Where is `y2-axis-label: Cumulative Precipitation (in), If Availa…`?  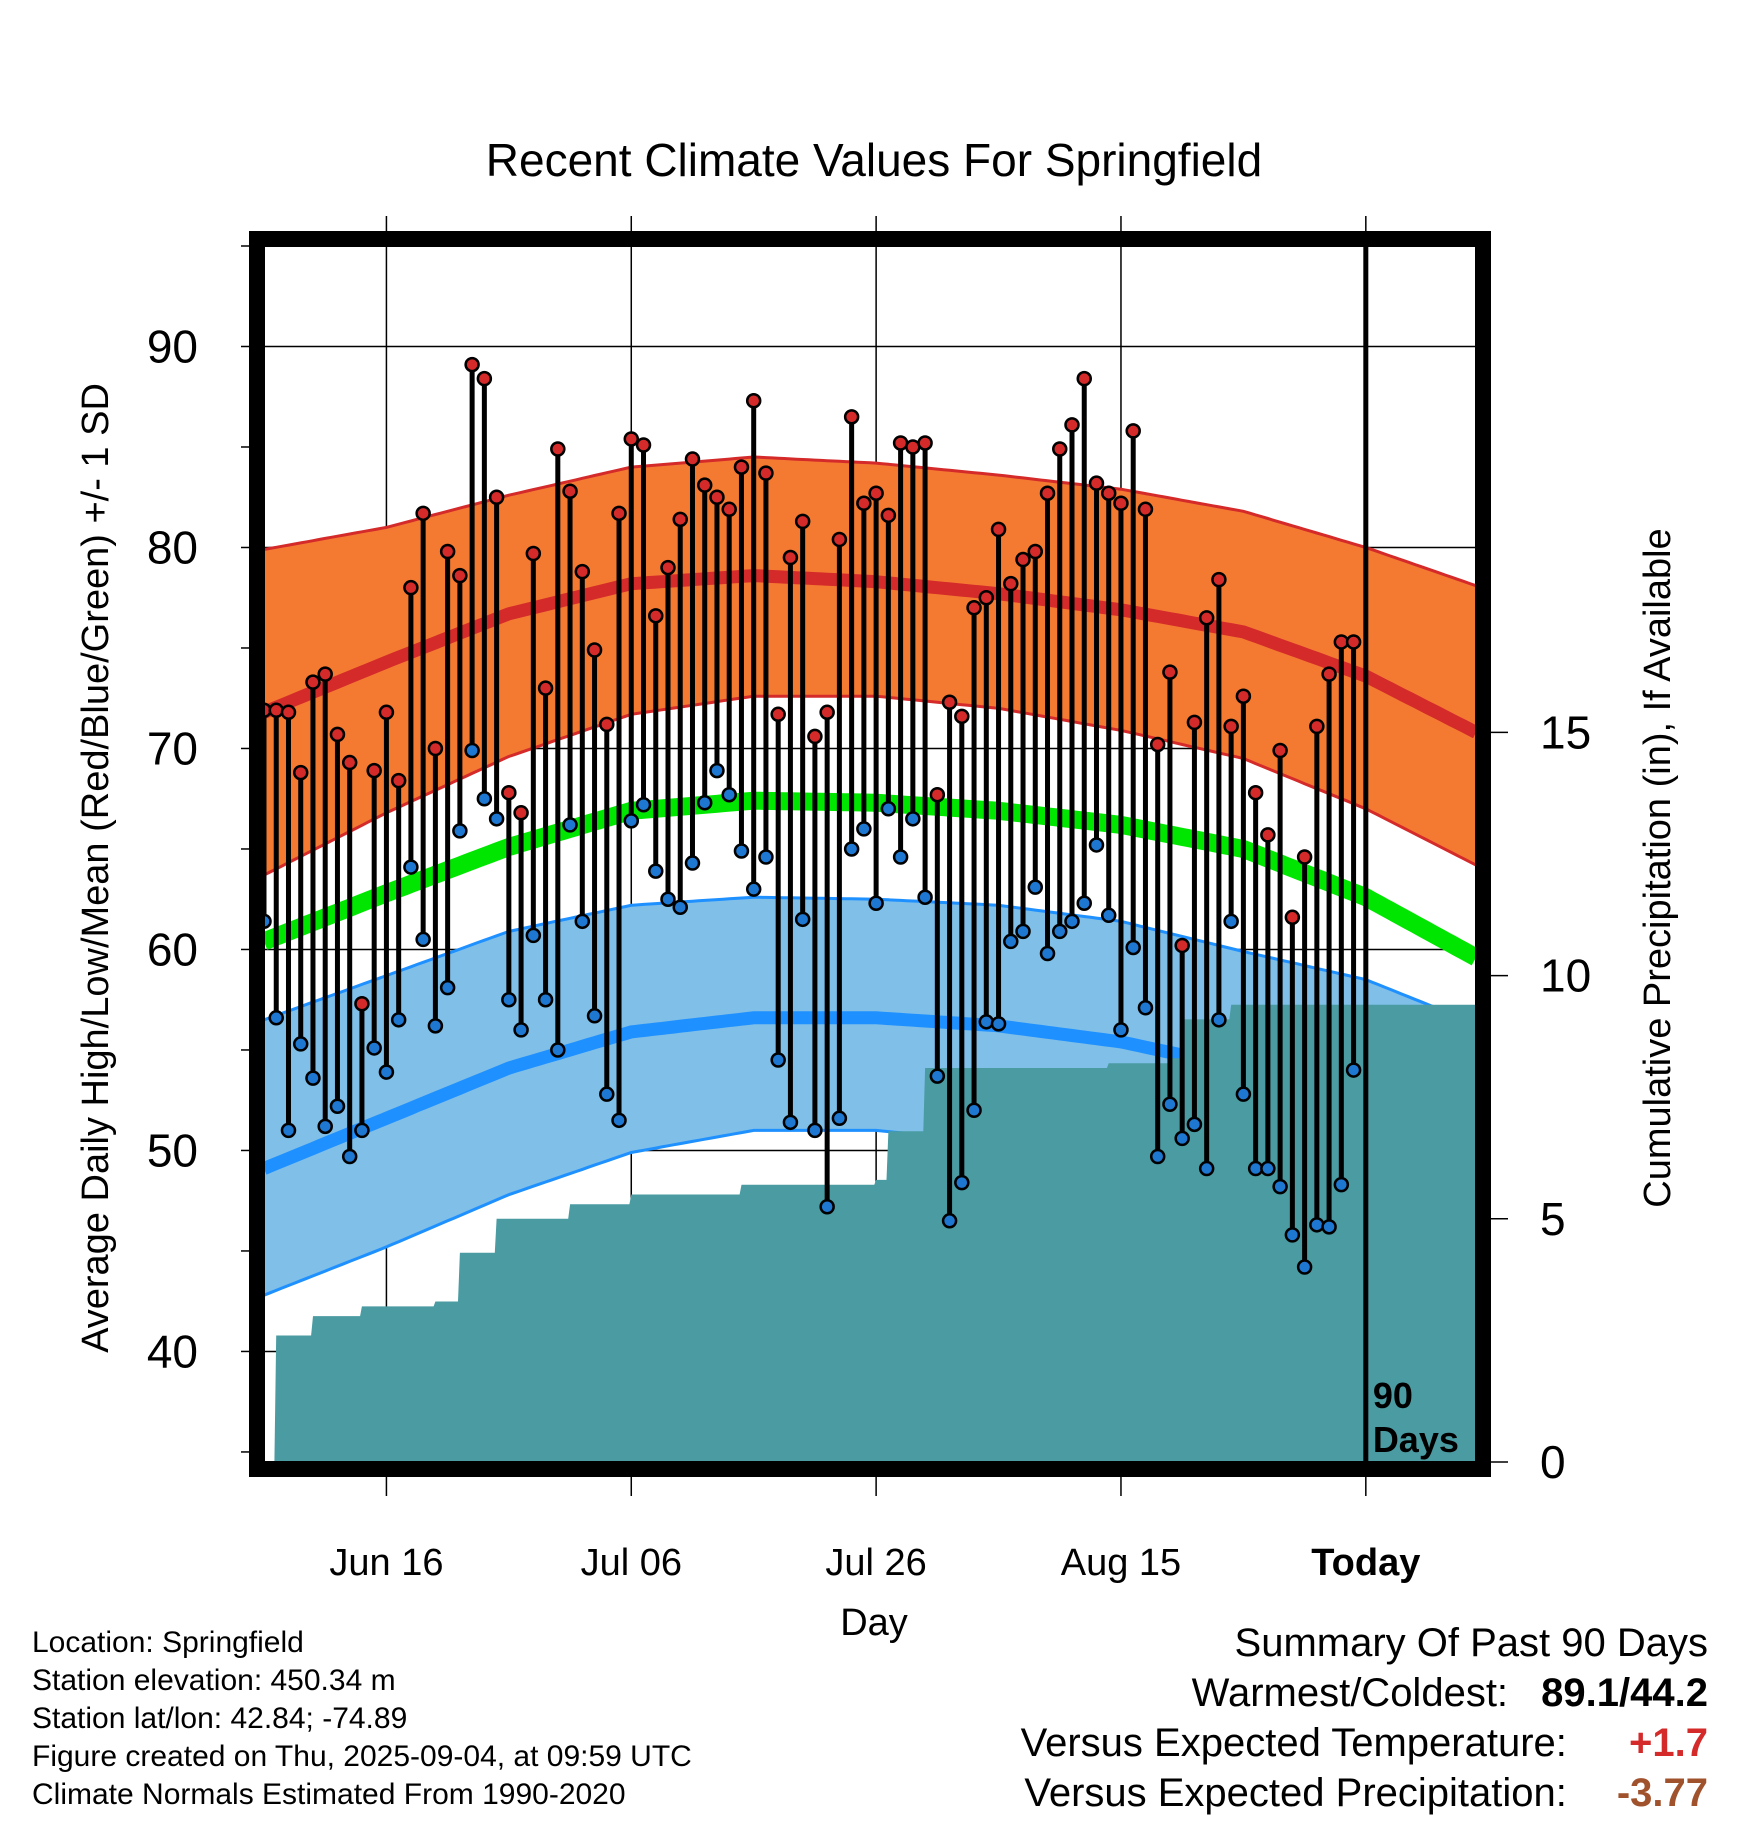
y2-axis-label: Cumulative Precipitation (in), If Availa… is located at coordinates (1658, 867).